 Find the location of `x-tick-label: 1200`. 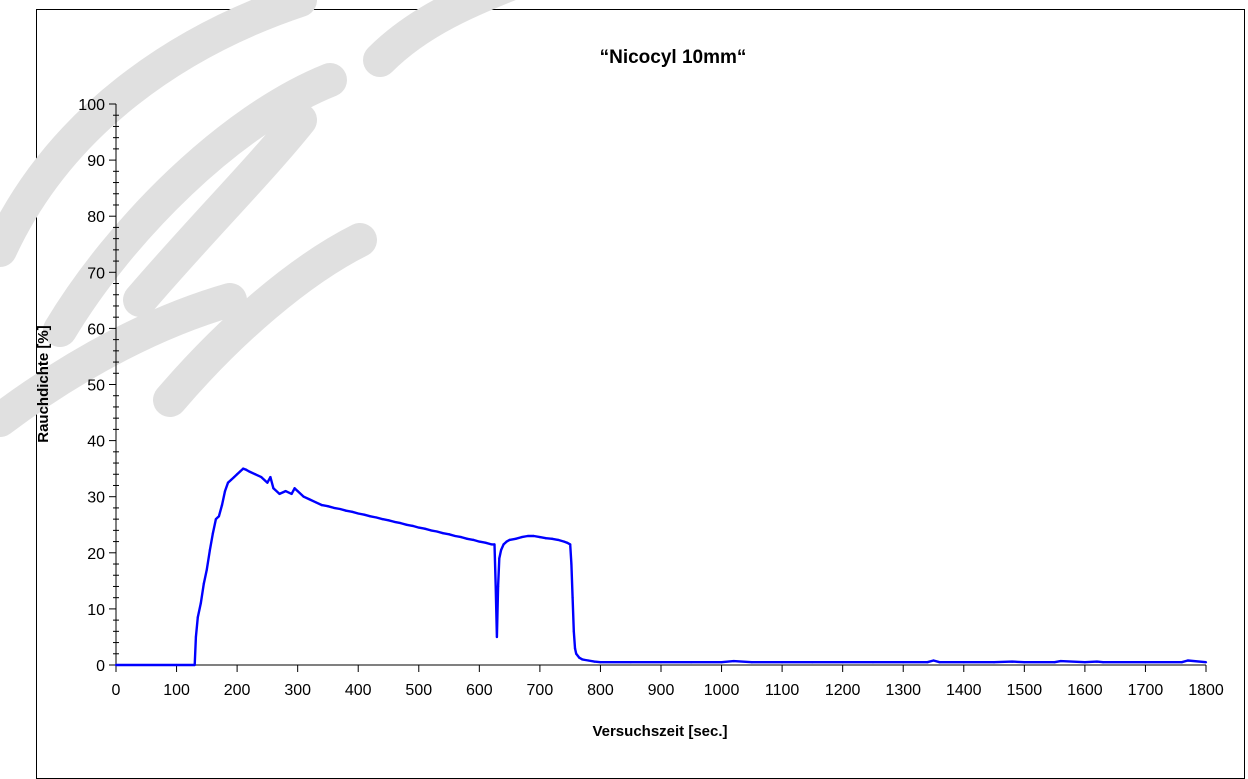

x-tick-label: 1200 is located at coordinates (843, 690).